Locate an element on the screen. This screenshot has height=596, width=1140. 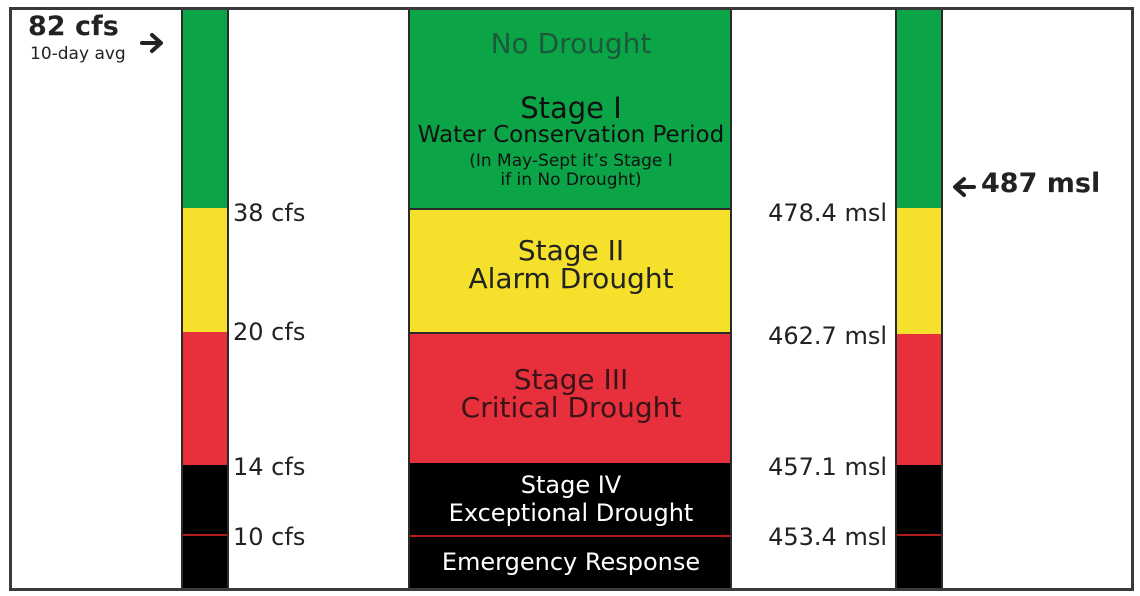
stage3-subtitle: Critical Drought is located at coordinates (571, 407).